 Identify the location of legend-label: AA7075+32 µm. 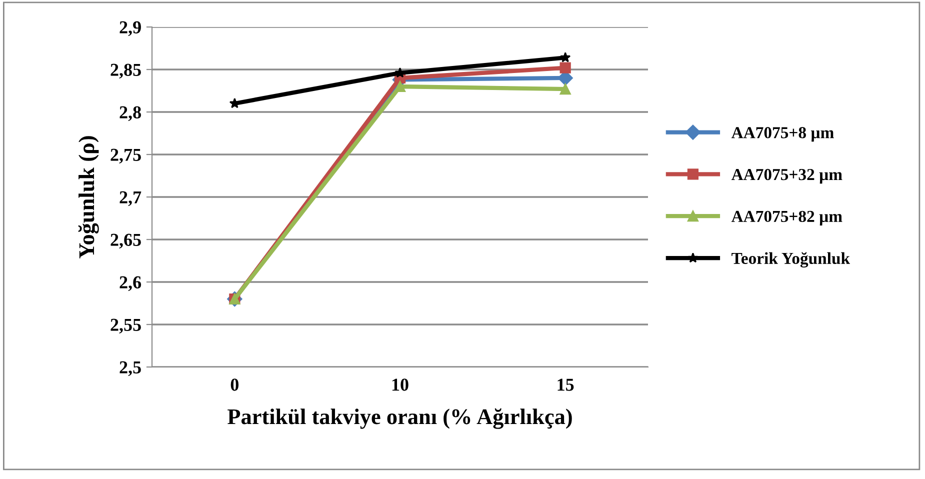
(786, 176).